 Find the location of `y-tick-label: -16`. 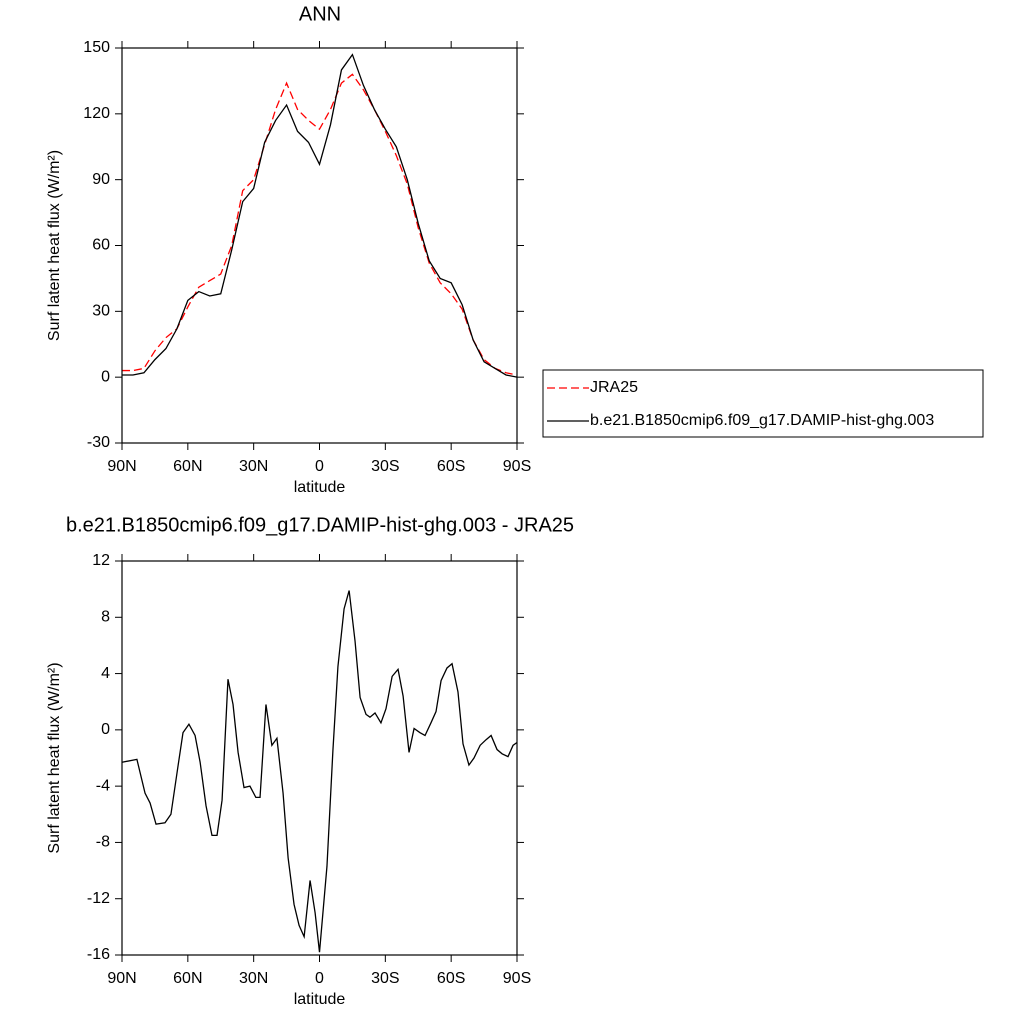

y-tick-label: -16 is located at coordinates (98, 954).